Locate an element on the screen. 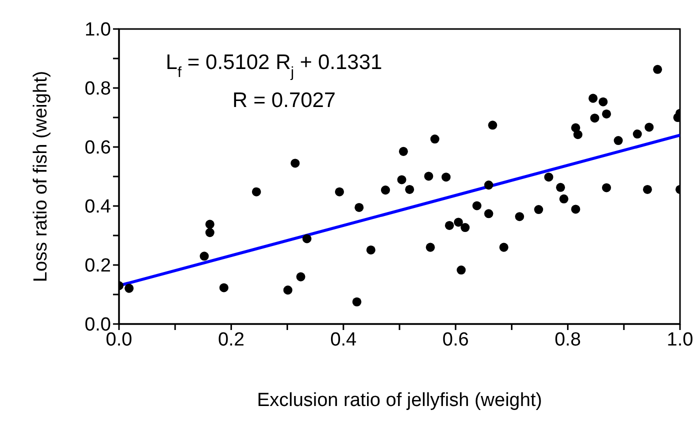 This screenshot has width=696, height=422. x-axis-title: Exclusion ratio of jellyfish (weight) is located at coordinates (399, 400).